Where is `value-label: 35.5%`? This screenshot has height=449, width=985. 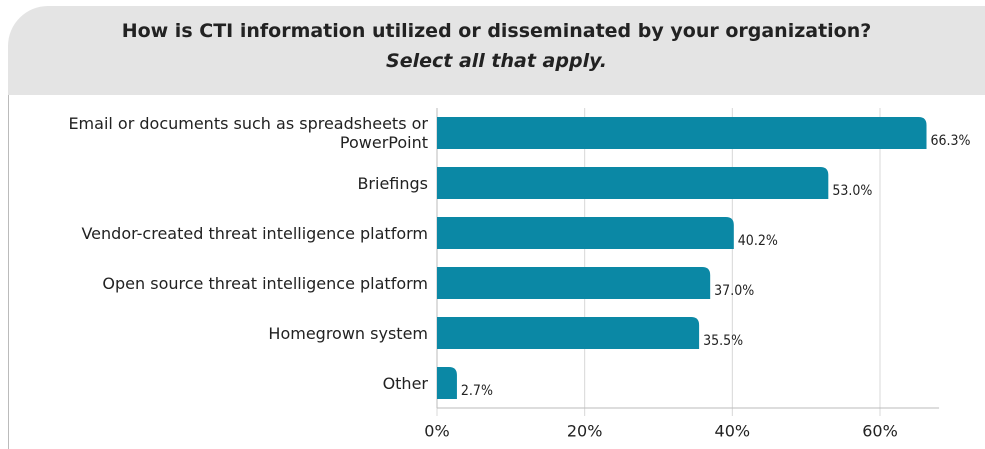 value-label: 35.5% is located at coordinates (723, 341).